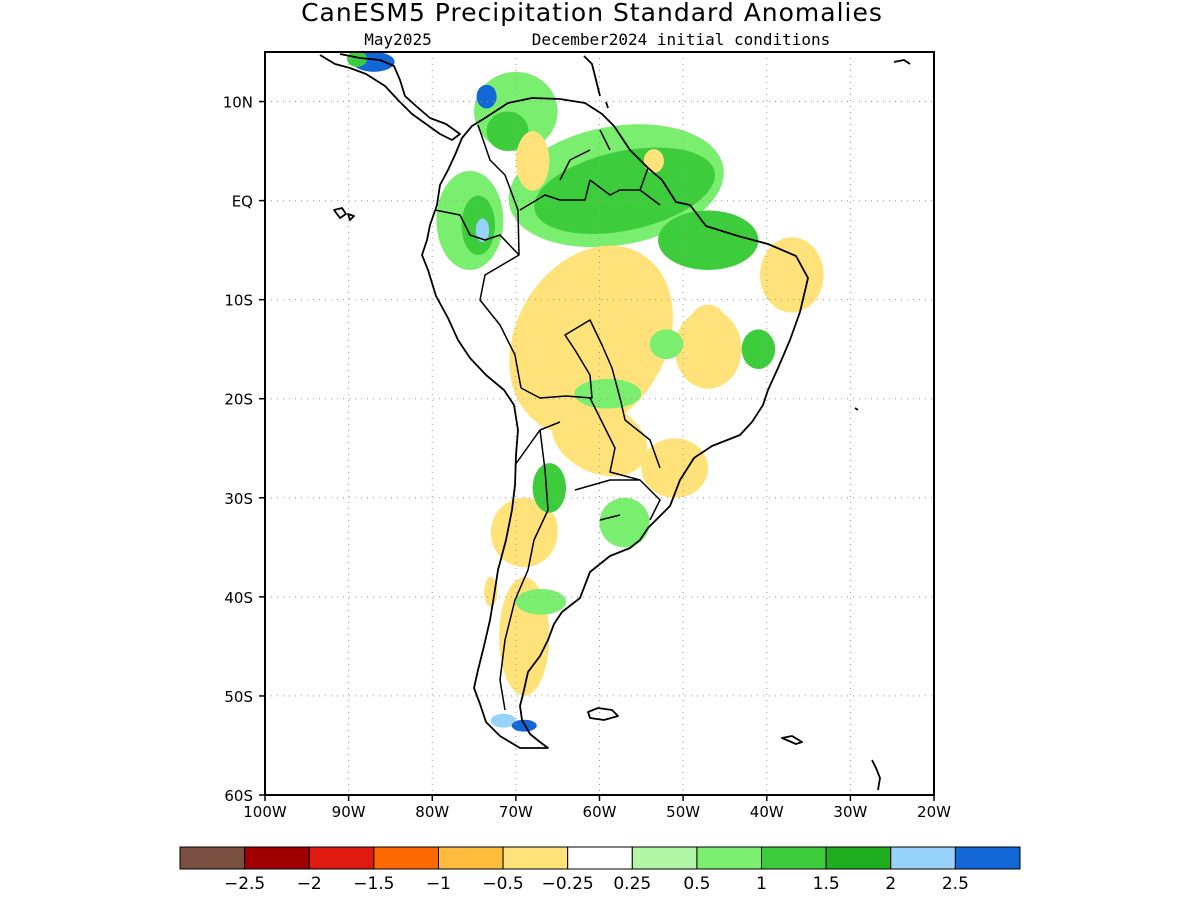 The image size is (1200, 900). What do you see at coordinates (390, 97) in the screenshot?
I see `central-america-coastline` at bounding box center [390, 97].